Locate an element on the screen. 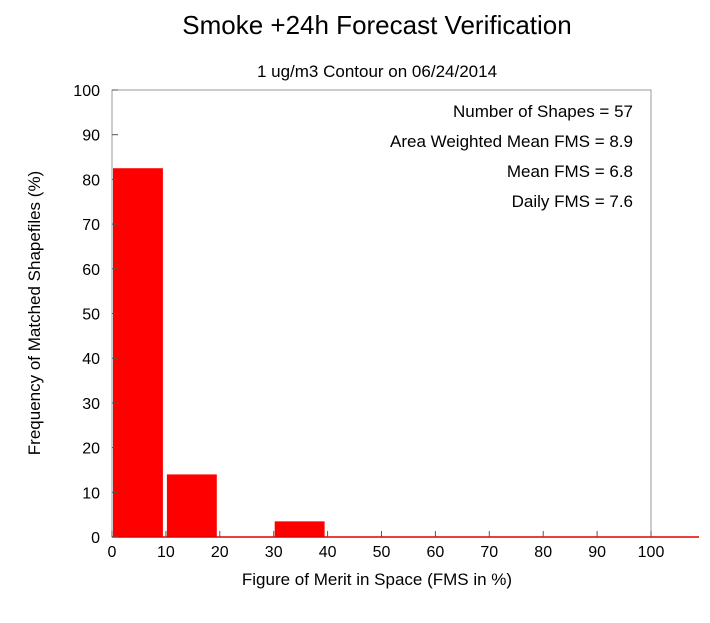 Image resolution: width=710 pixels, height=623 pixels. x-tick-label: 80 is located at coordinates (543, 552).